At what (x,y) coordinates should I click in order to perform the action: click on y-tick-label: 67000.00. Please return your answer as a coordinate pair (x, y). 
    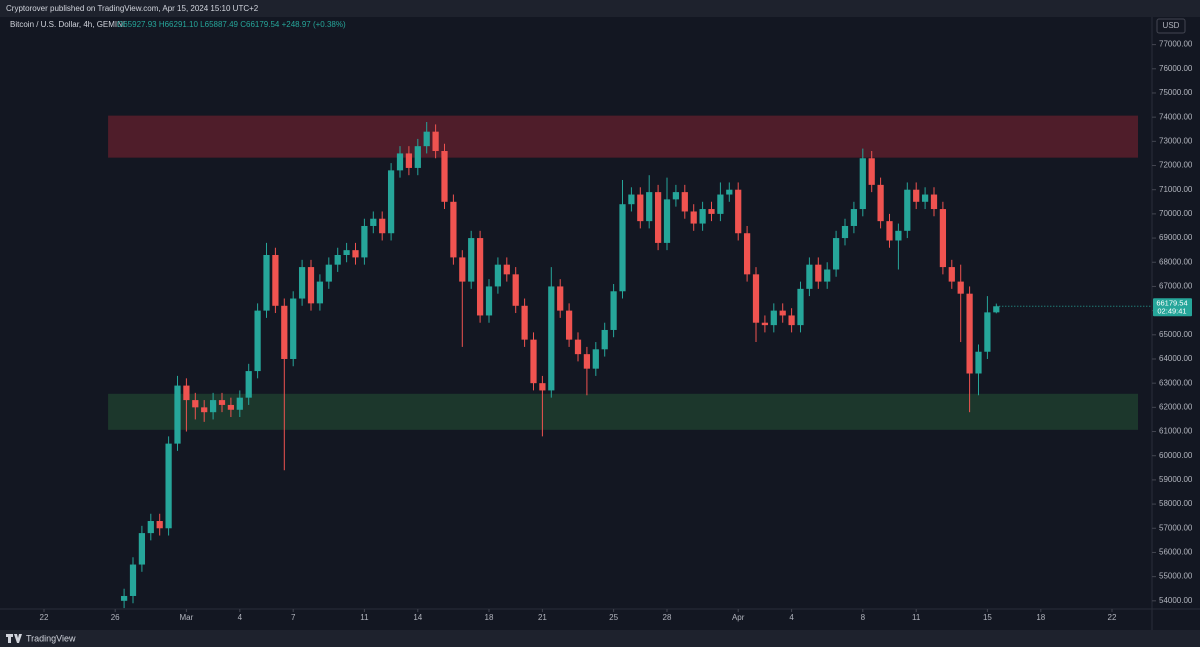
    Looking at the image, I should click on (1176, 286).